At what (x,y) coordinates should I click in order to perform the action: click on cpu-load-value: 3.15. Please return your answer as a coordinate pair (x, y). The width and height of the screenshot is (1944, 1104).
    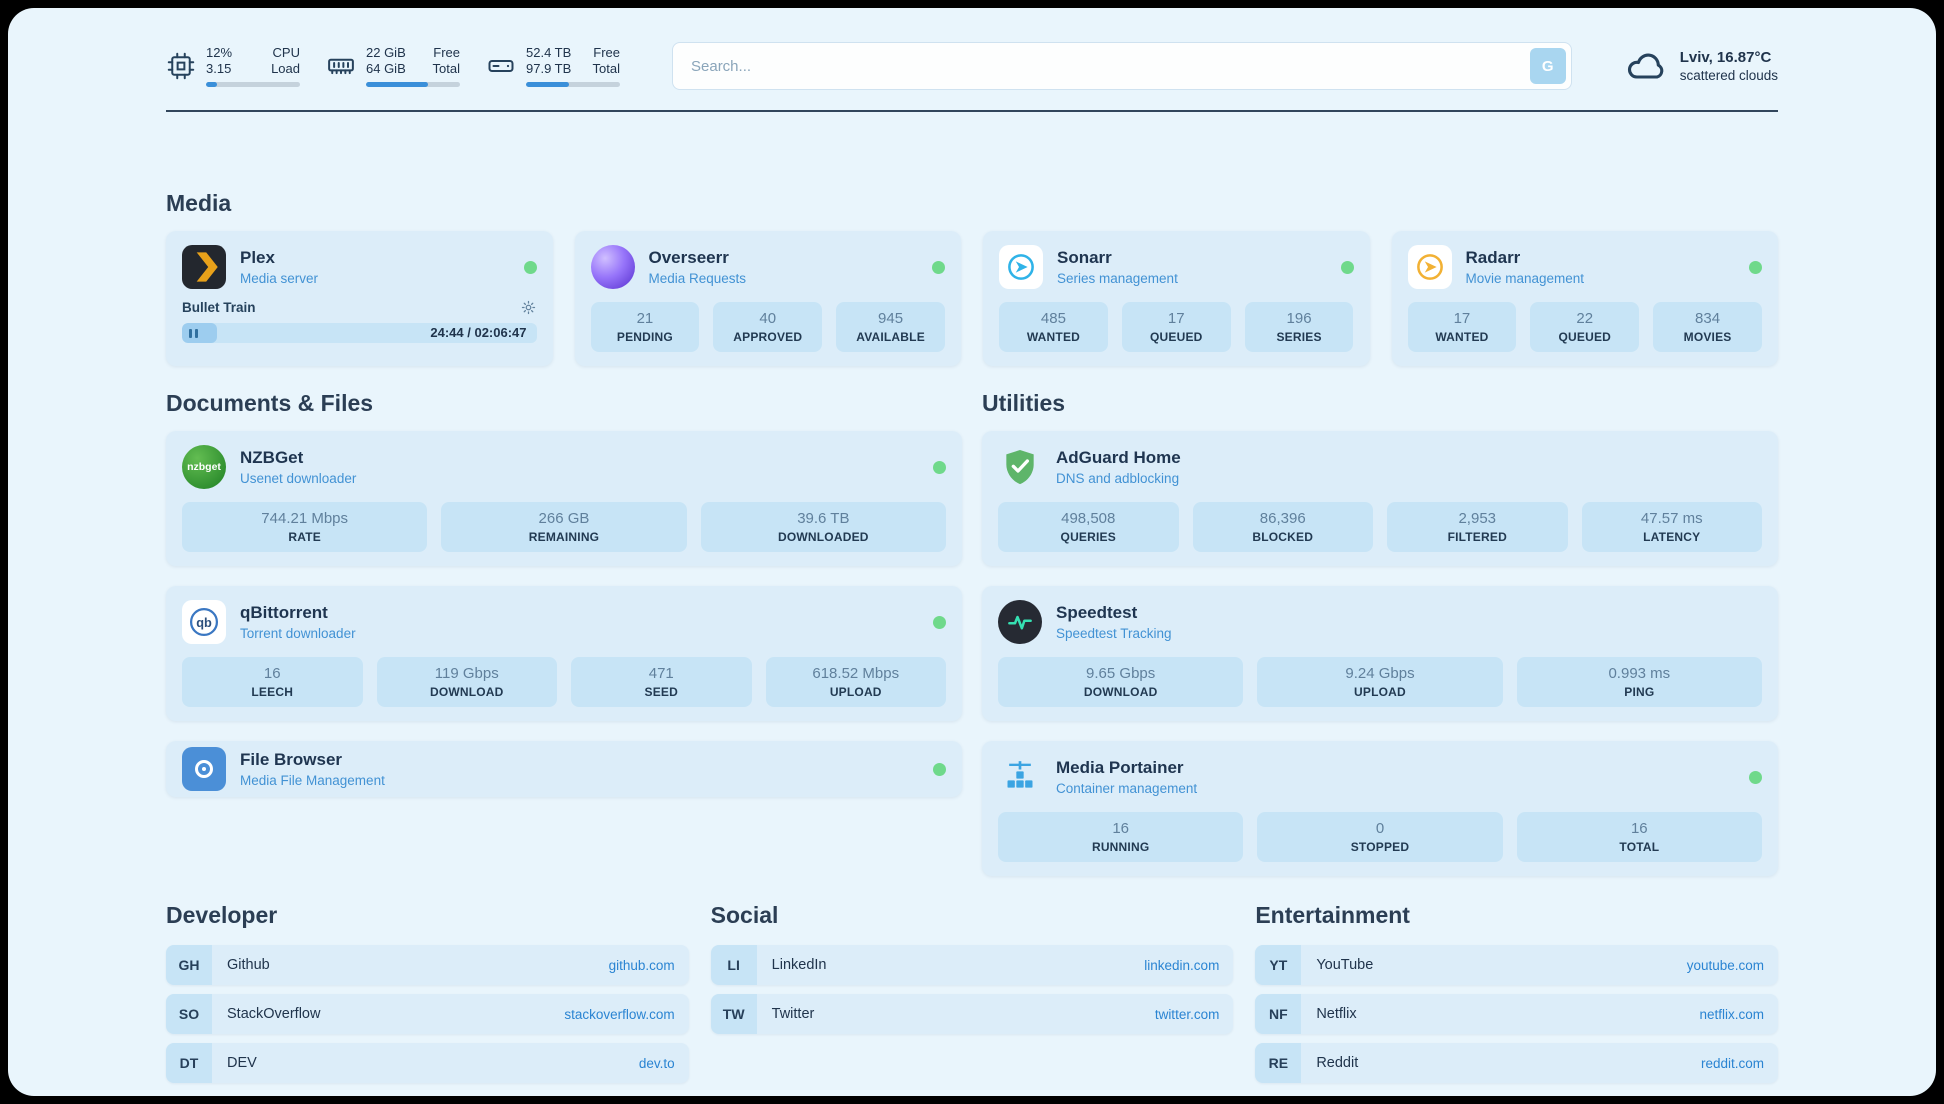
    Looking at the image, I should click on (219, 68).